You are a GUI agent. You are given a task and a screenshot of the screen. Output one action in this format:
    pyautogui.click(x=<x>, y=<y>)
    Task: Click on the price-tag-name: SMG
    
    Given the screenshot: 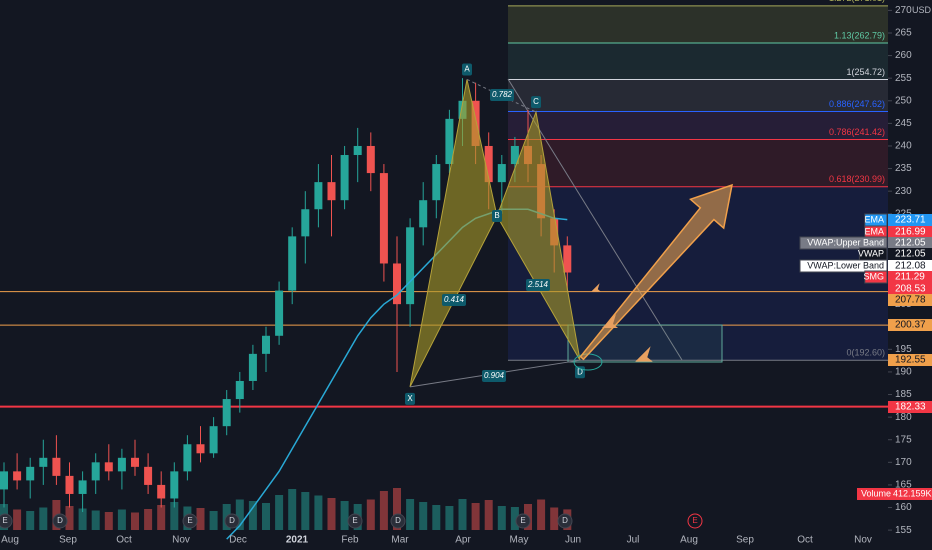 What is the action you would take?
    pyautogui.click(x=873, y=276)
    